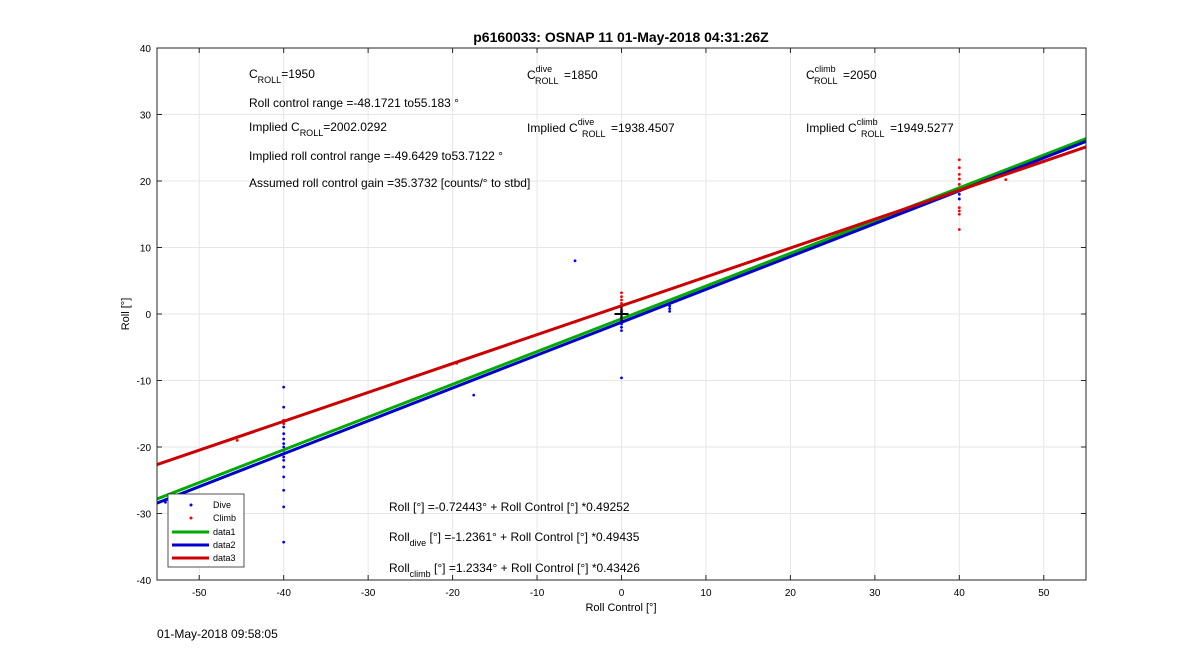  Describe the element at coordinates (144, 448) in the screenshot. I see `y-tick-label: -20` at that location.